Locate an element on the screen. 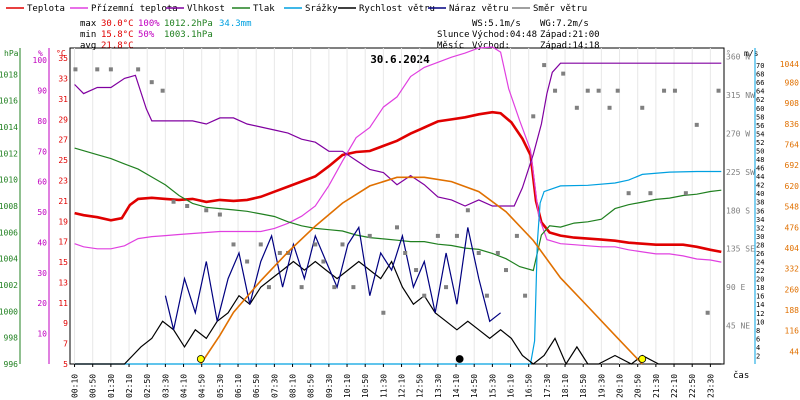 This screenshot has width=800, height=400. x-tick-label: 18:50 is located at coordinates (583, 386).